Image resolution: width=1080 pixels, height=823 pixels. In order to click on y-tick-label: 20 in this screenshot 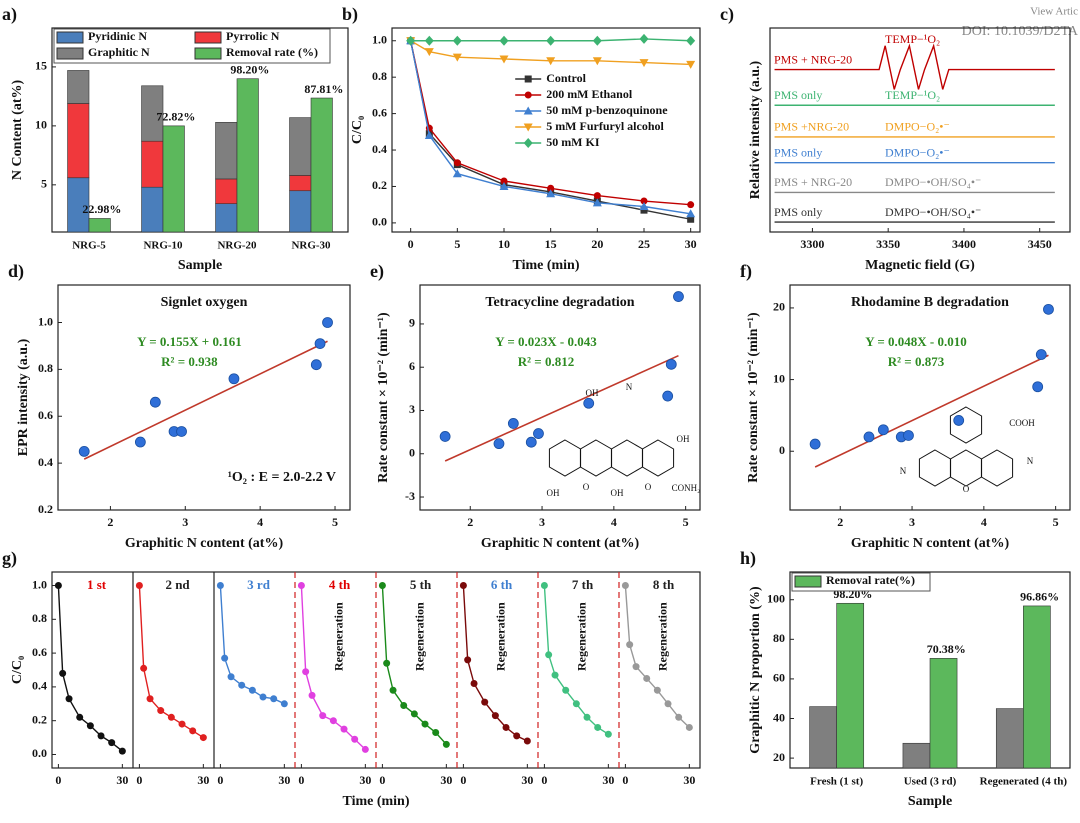, I will do `click(779, 757)`.